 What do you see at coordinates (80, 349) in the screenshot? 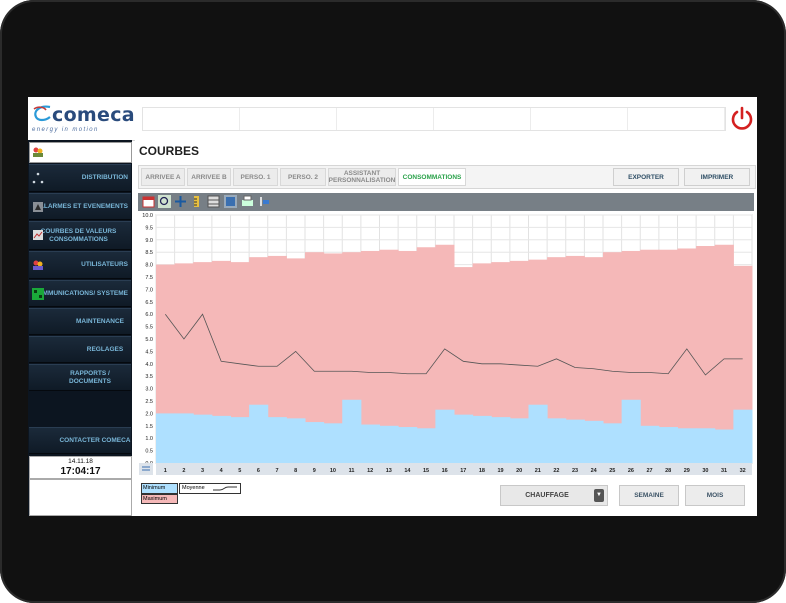
I see `sidebar-item-reglages: REGLAGES` at bounding box center [80, 349].